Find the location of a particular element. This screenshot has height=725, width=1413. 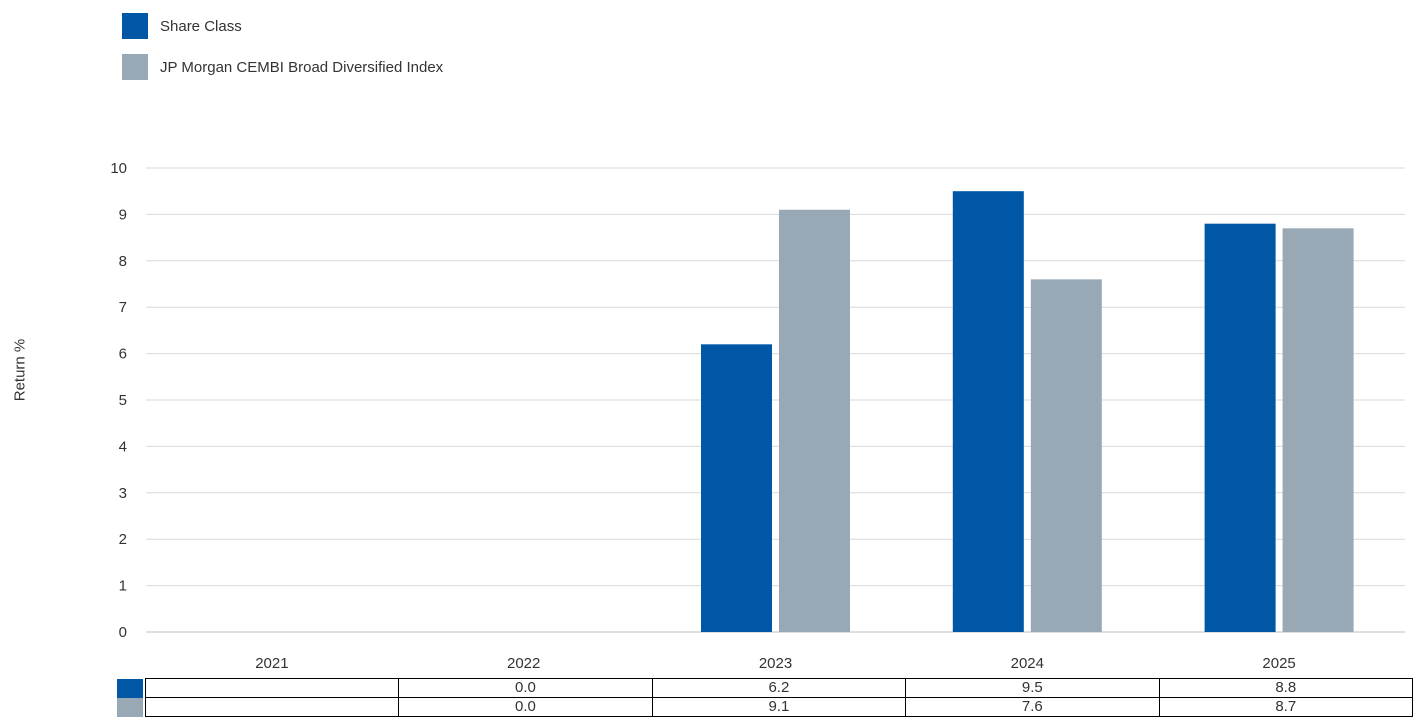

y-tick-label: 6 is located at coordinates (123, 354).